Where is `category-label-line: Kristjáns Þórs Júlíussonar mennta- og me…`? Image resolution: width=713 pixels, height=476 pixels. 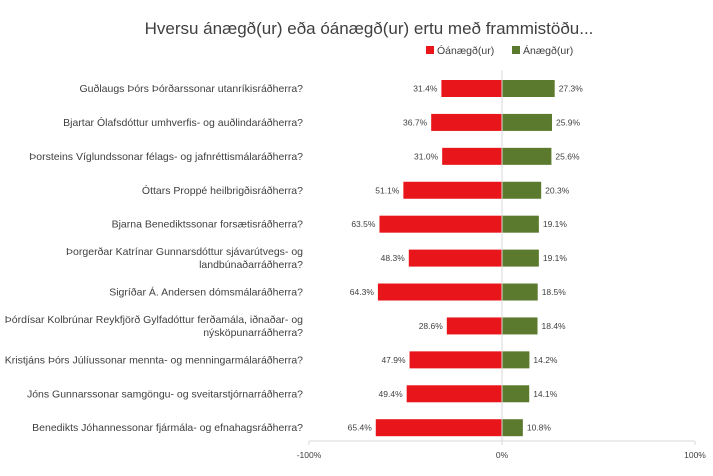
category-label-line: Kristjáns Þórs Júlíussonar mennta- og me… is located at coordinates (154, 360).